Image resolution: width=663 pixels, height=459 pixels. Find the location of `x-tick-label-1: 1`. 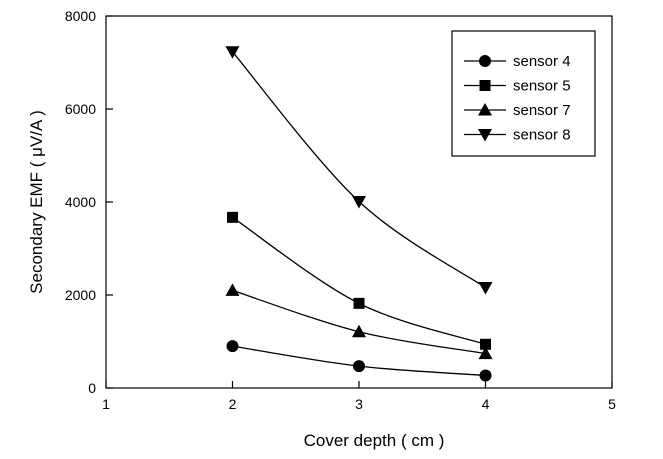

x-tick-label-1: 1 is located at coordinates (106, 404).